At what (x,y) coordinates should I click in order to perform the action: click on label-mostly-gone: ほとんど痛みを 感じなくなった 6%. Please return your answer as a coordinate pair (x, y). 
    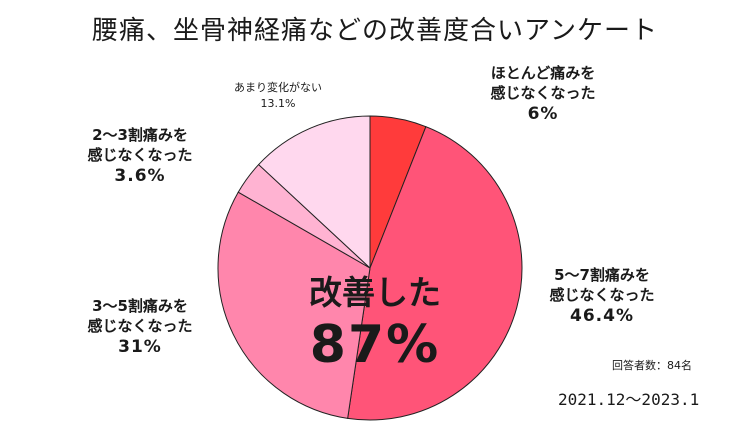
    Looking at the image, I should click on (543, 94).